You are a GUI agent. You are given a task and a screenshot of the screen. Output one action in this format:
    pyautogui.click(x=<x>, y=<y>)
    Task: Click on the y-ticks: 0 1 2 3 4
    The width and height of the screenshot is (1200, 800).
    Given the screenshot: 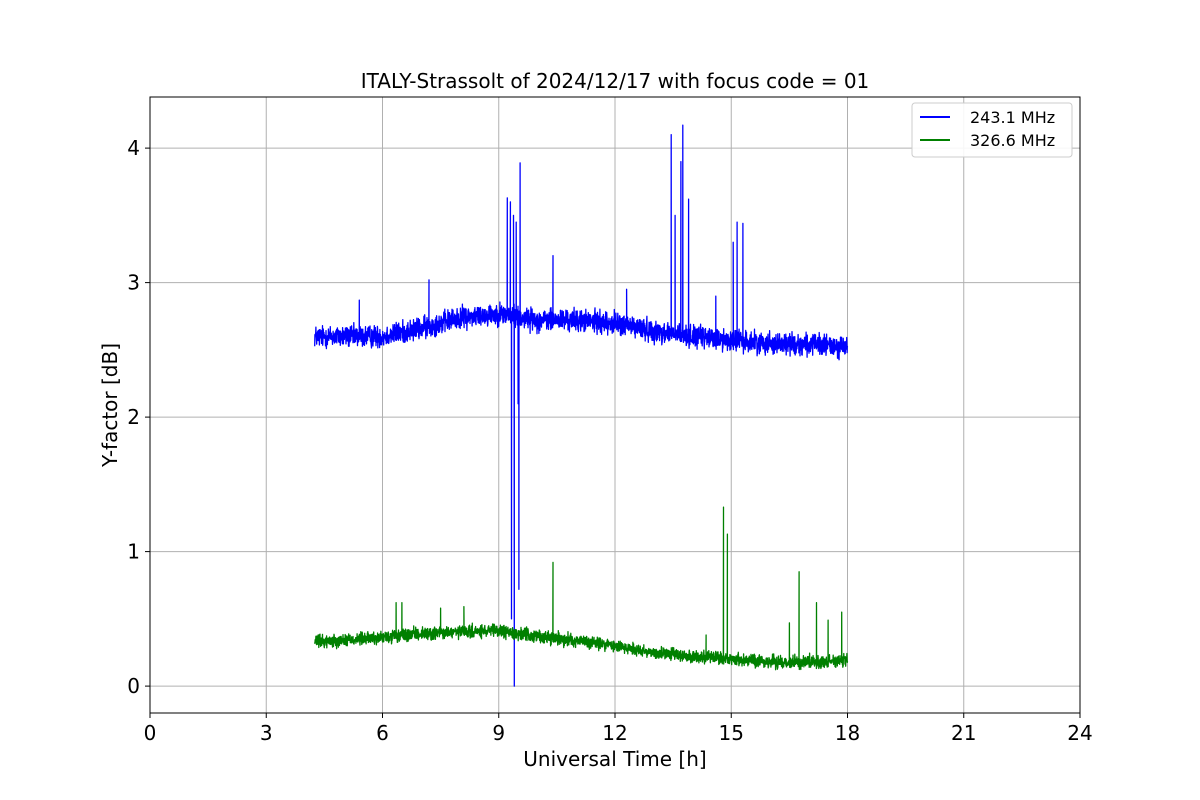 What is the action you would take?
    pyautogui.click(x=138, y=417)
    